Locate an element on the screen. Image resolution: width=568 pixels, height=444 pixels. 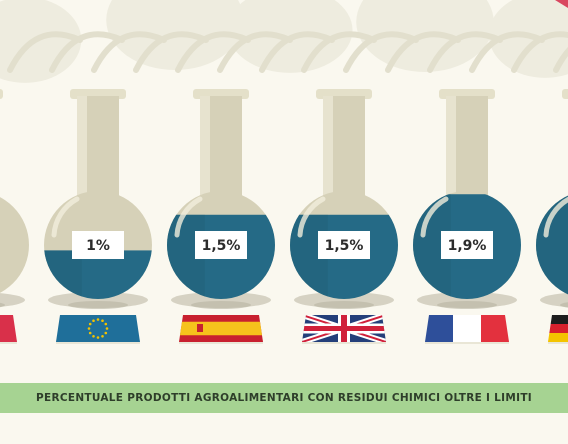
flag-germany is located at coordinates (558, 329).